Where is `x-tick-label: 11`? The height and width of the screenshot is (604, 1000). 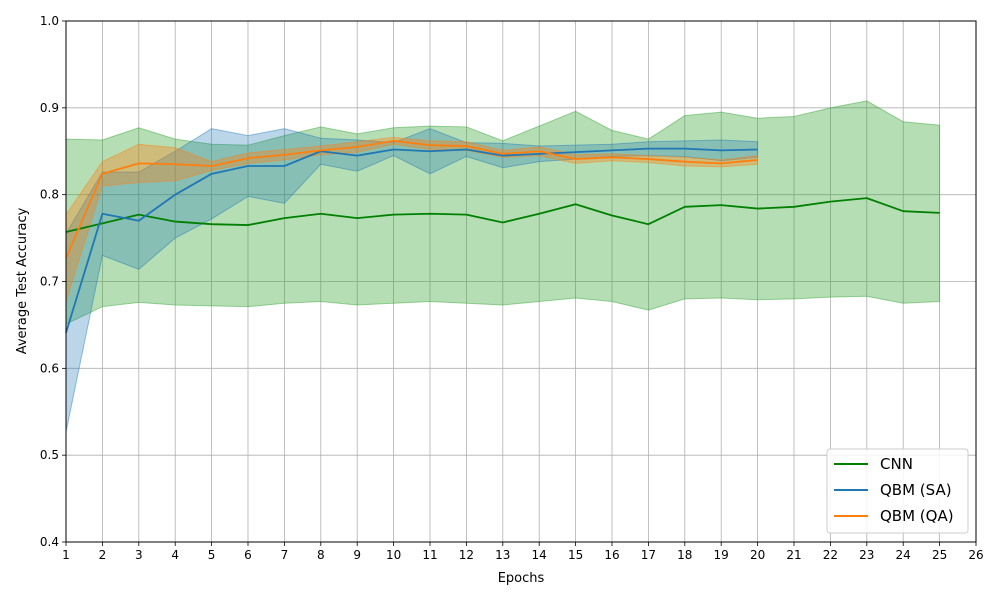
x-tick-label: 11 is located at coordinates (429, 555).